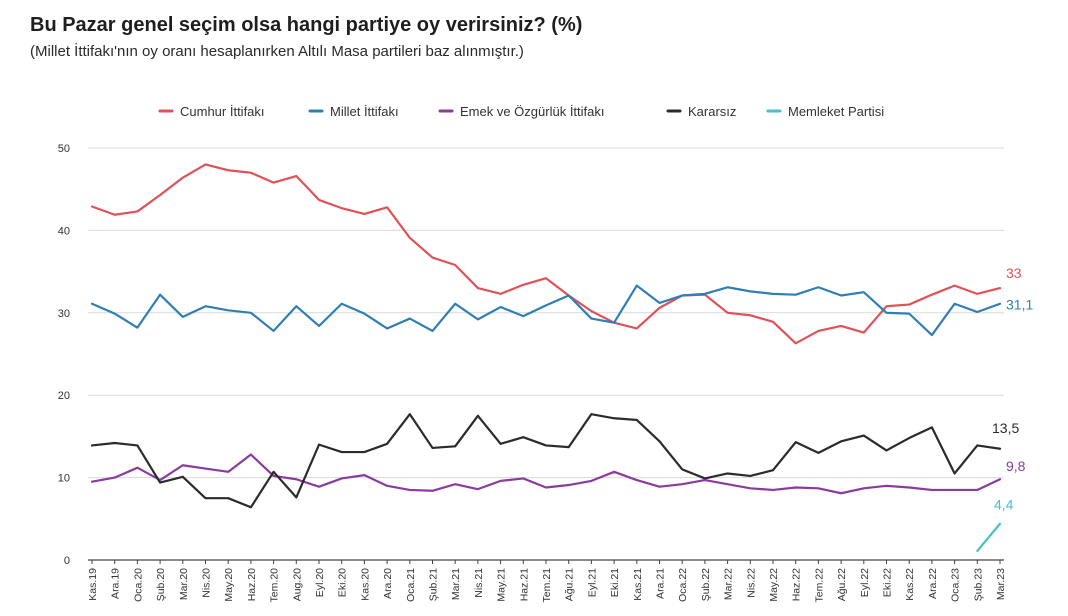 Image resolution: width=1068 pixels, height=616 pixels. What do you see at coordinates (1001, 584) in the screenshot?
I see `x-tick-label: Mar.23` at bounding box center [1001, 584].